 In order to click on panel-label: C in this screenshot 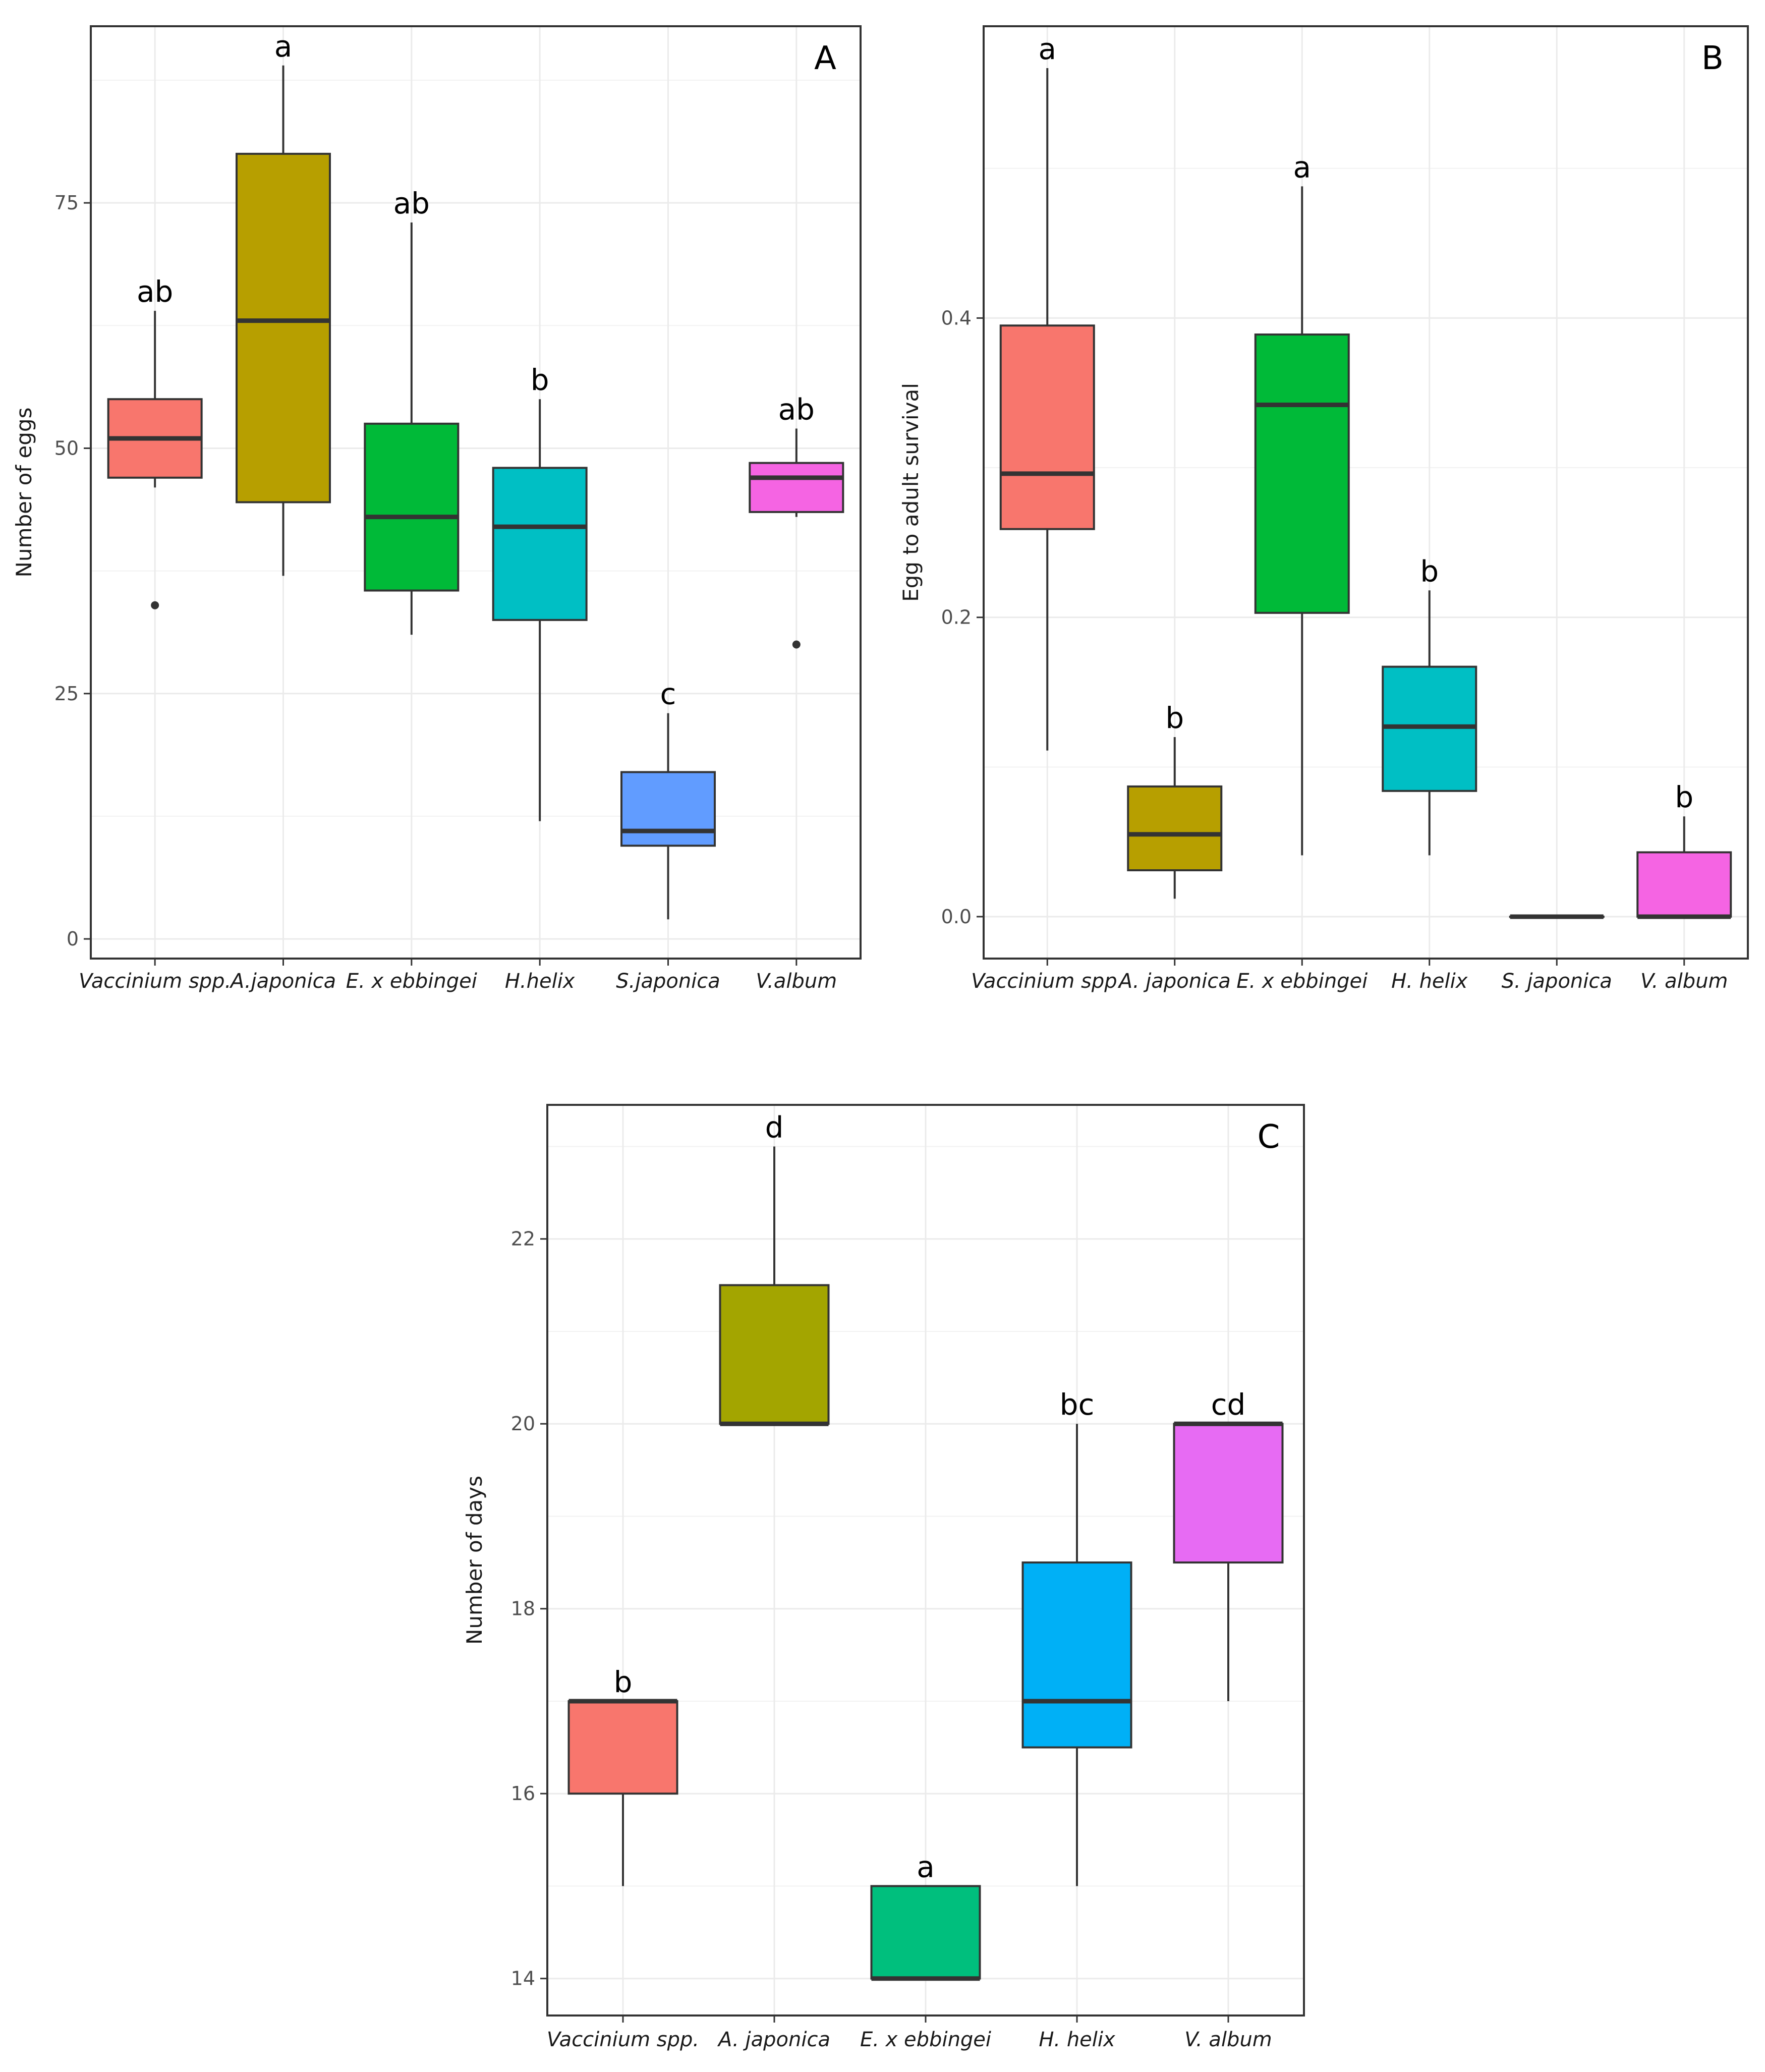, I will do `click(1269, 1137)`.